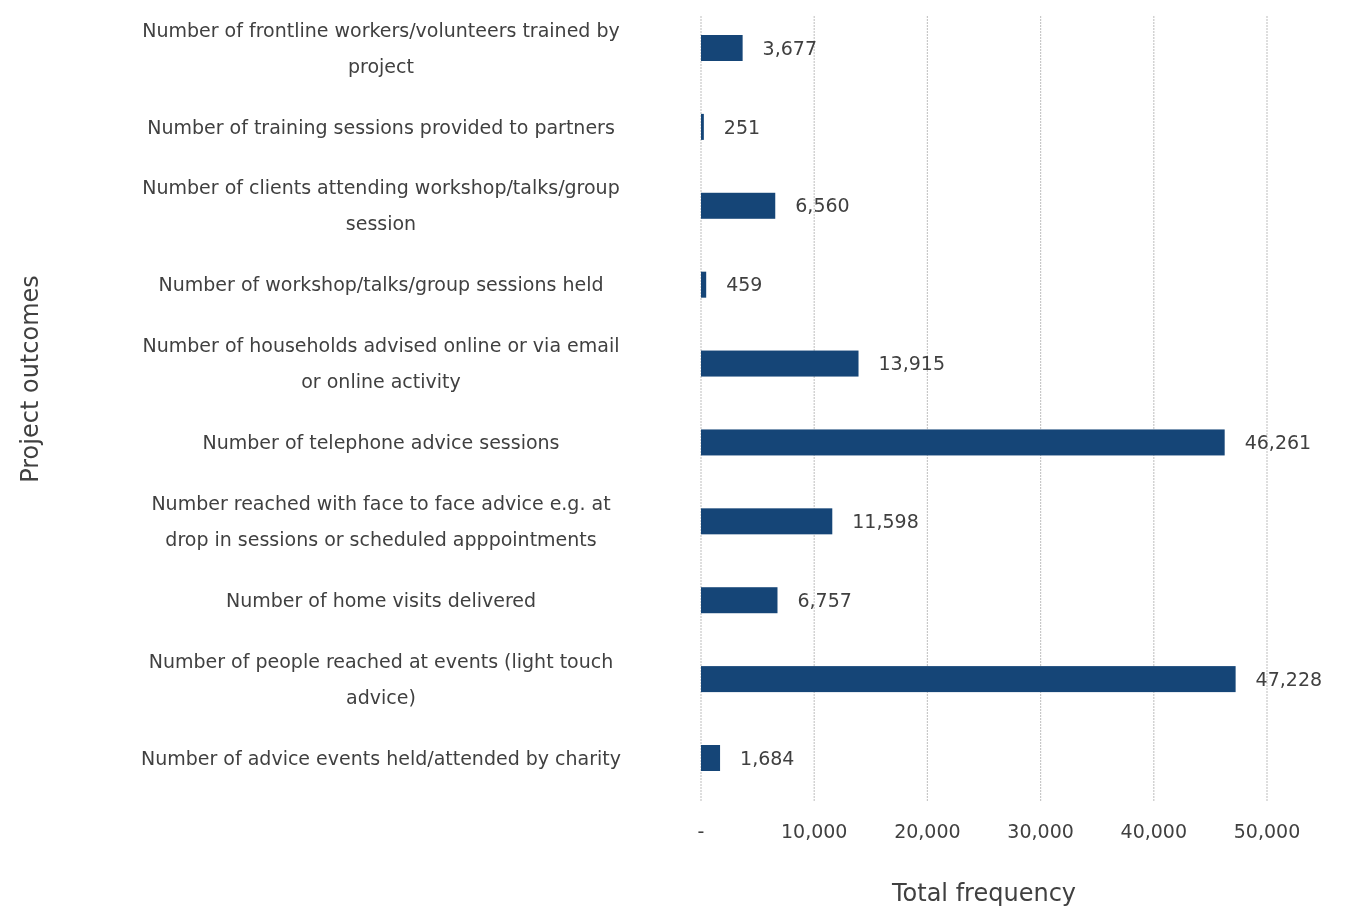  I want to click on y-tick-label: Number reached with face to face advice e.g. at drop in sessions or scheduled apppointments, so click(381, 520).